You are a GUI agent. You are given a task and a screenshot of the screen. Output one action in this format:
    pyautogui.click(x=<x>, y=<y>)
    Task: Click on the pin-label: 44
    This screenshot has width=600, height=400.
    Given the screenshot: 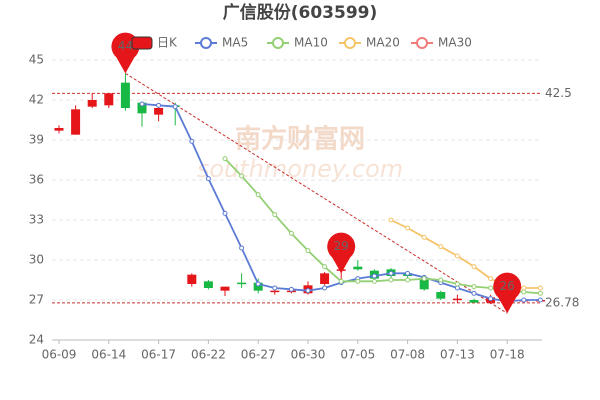 What is the action you would take?
    pyautogui.click(x=125, y=46)
    